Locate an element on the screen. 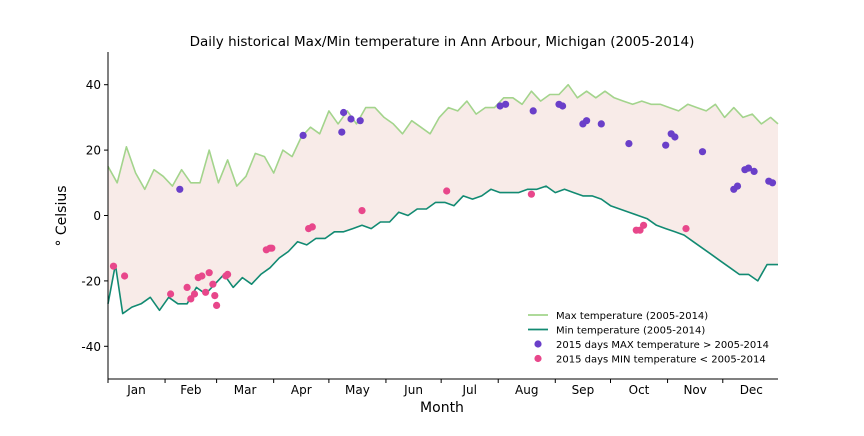 The width and height of the screenshot is (864, 436). y-tick-label: -20 is located at coordinates (91, 281).